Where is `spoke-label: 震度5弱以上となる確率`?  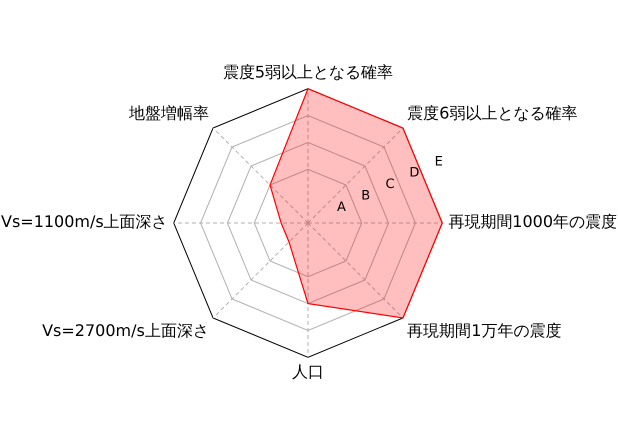 spoke-label: 震度5弱以上となる確率 is located at coordinates (308, 72).